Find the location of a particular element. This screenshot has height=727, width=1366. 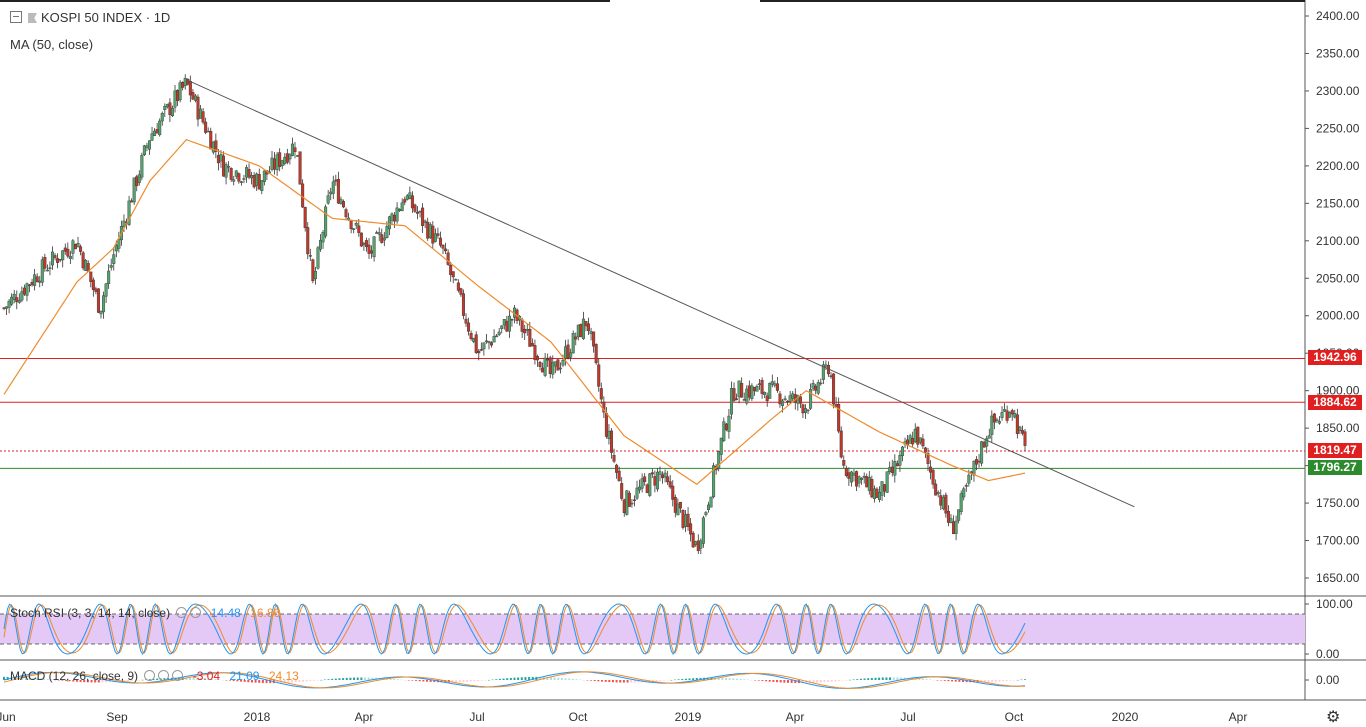

time-tick-label: Apr is located at coordinates (364, 717).